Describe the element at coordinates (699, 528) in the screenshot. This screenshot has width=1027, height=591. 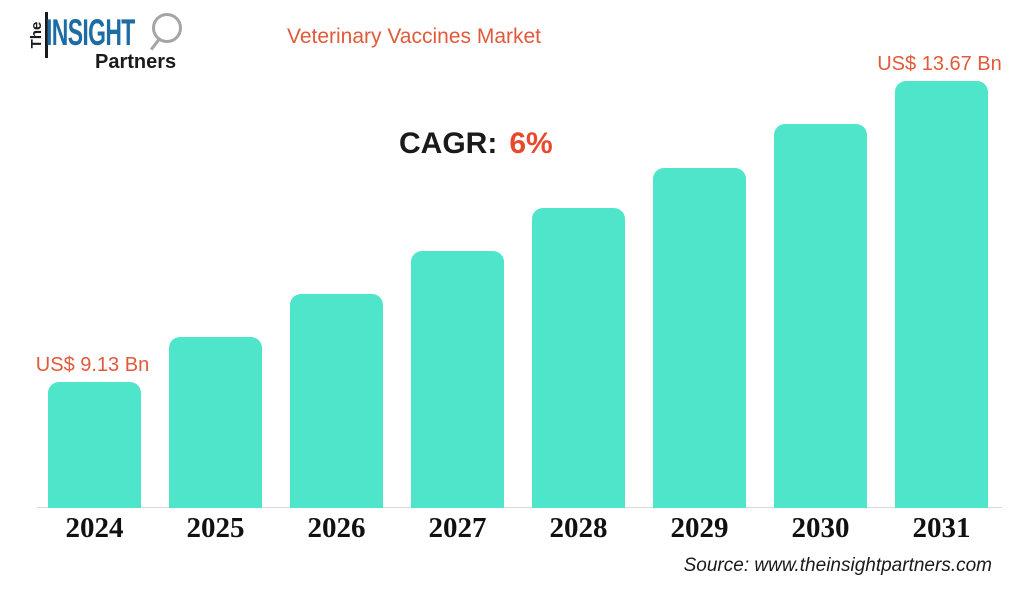
I see `x-tick-2029: 2029` at that location.